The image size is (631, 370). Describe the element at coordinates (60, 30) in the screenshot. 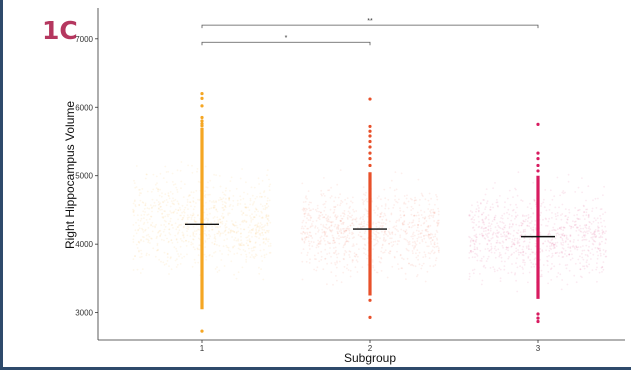

I see `panel-label: 1C` at that location.